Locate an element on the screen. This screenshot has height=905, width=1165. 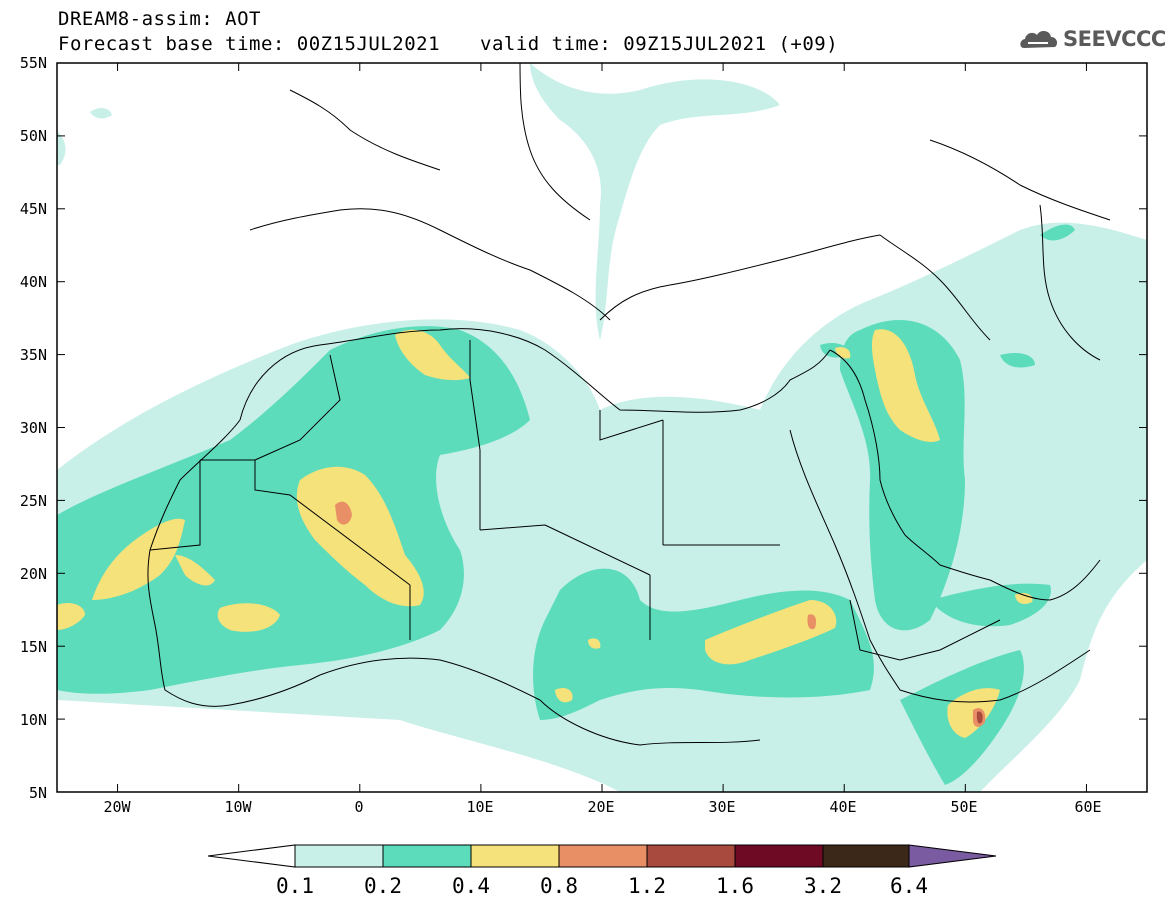
lon-label: 20E is located at coordinates (600, 807).